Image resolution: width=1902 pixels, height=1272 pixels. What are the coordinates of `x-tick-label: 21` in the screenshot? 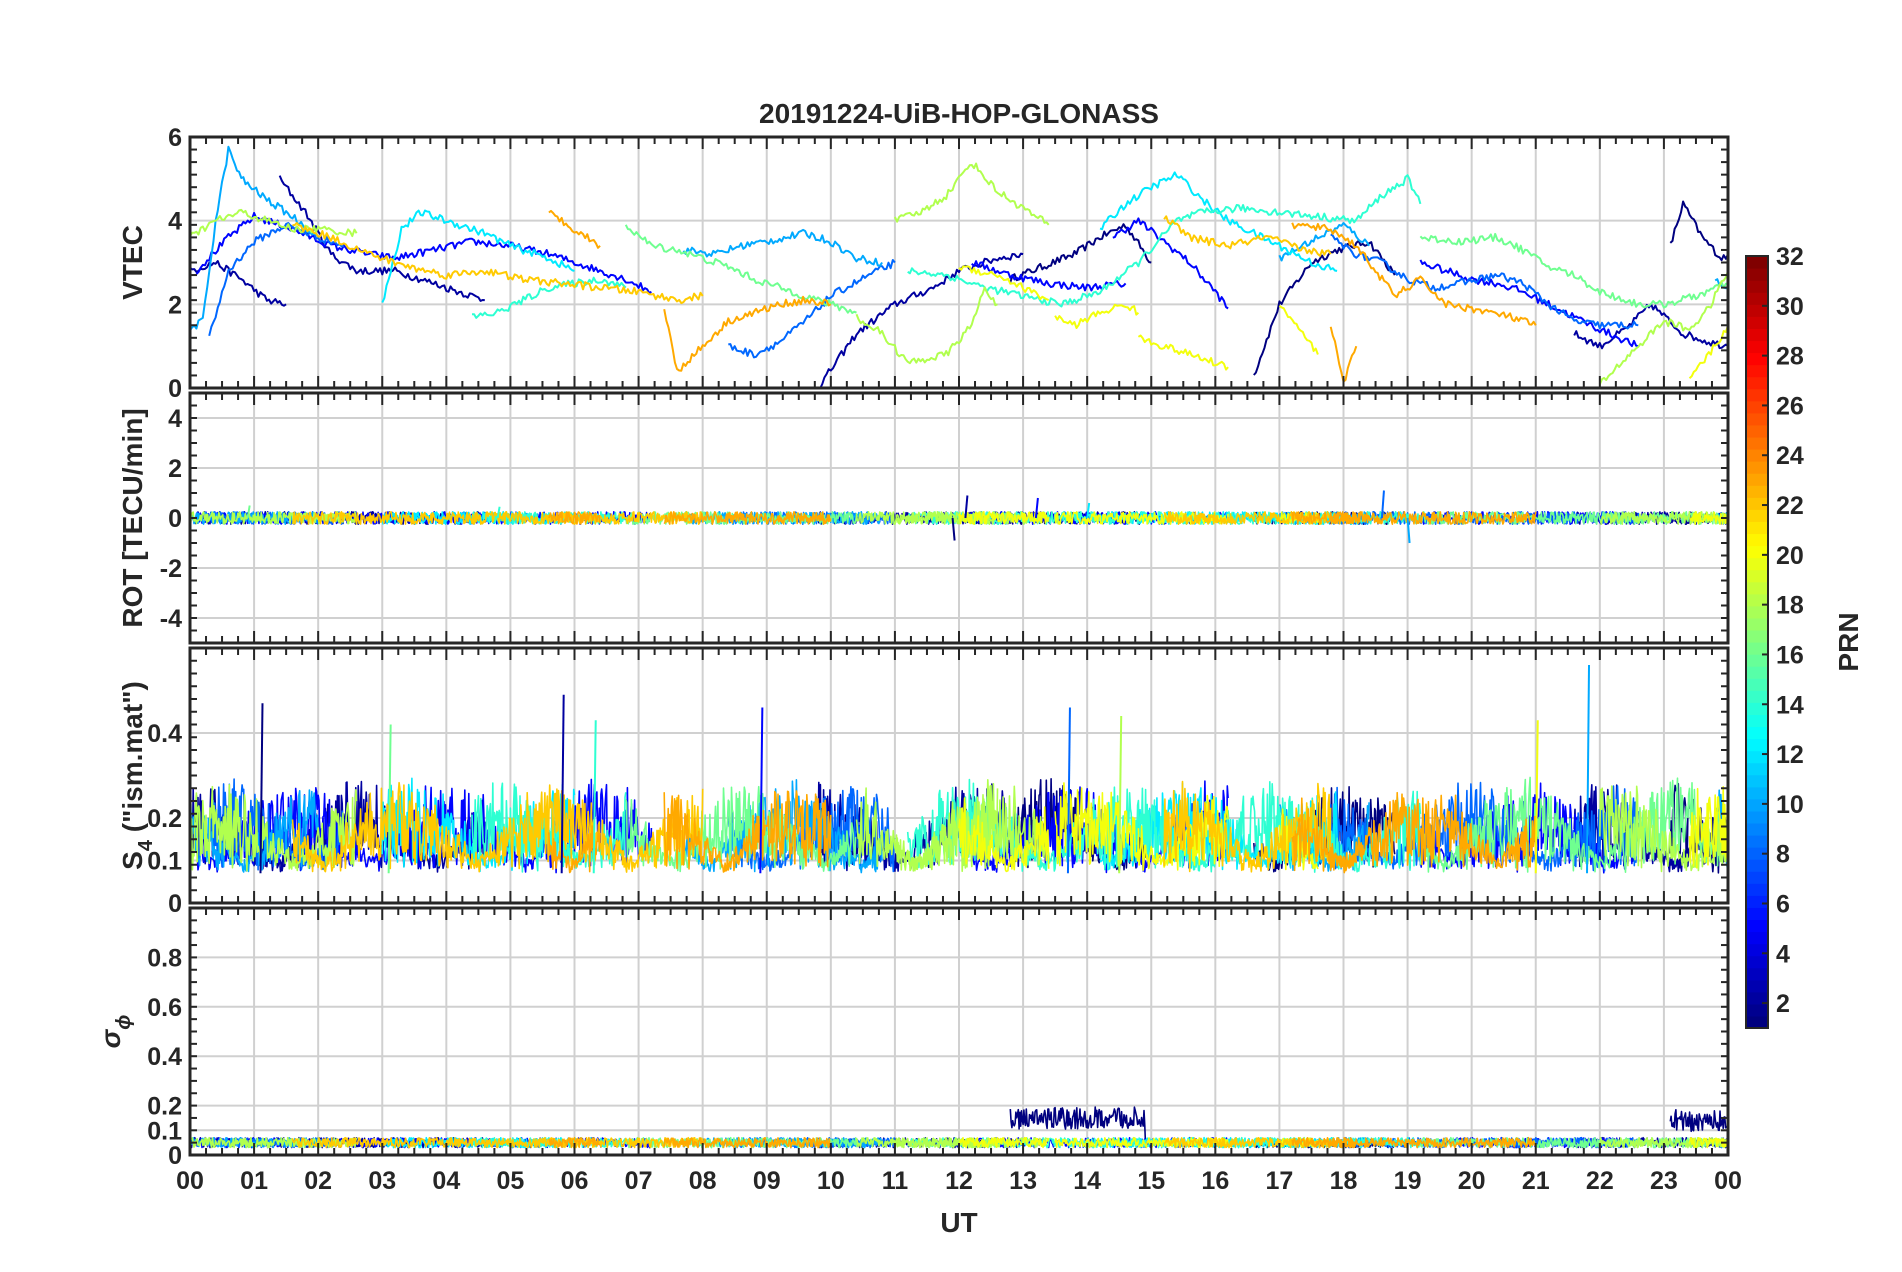 It's located at (1536, 1181).